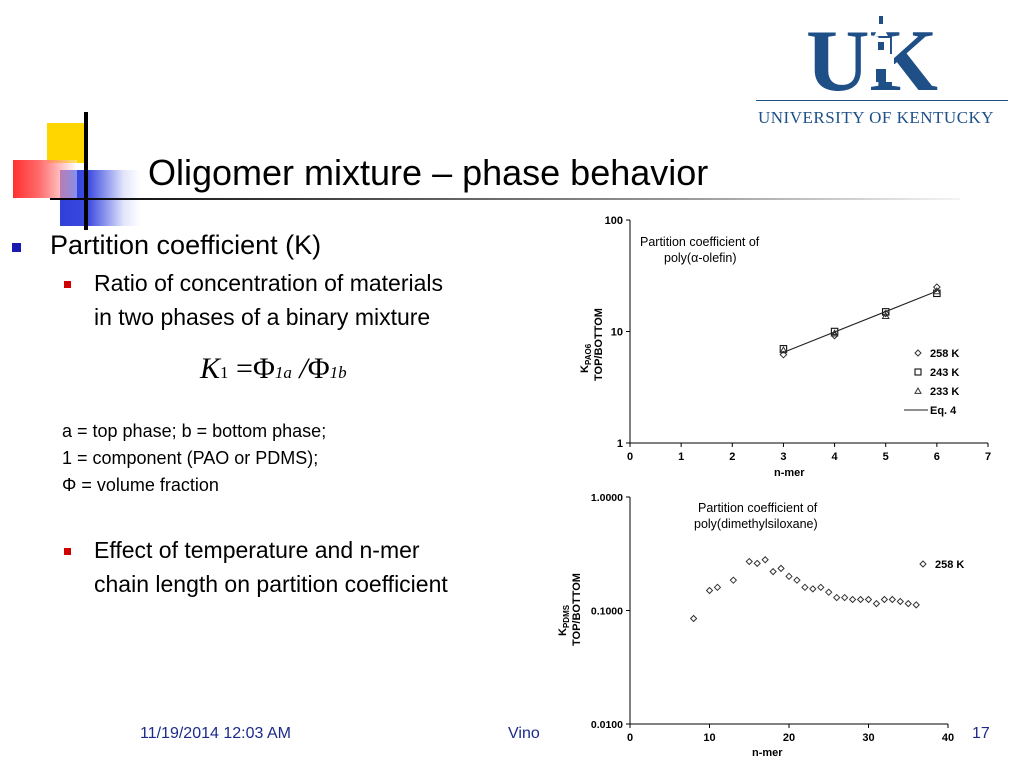 Image resolution: width=1024 pixels, height=768 pixels. What do you see at coordinates (262, 317) in the screenshot?
I see `sub-bullet-ratio-line2: in two phases of a binary mixture` at bounding box center [262, 317].